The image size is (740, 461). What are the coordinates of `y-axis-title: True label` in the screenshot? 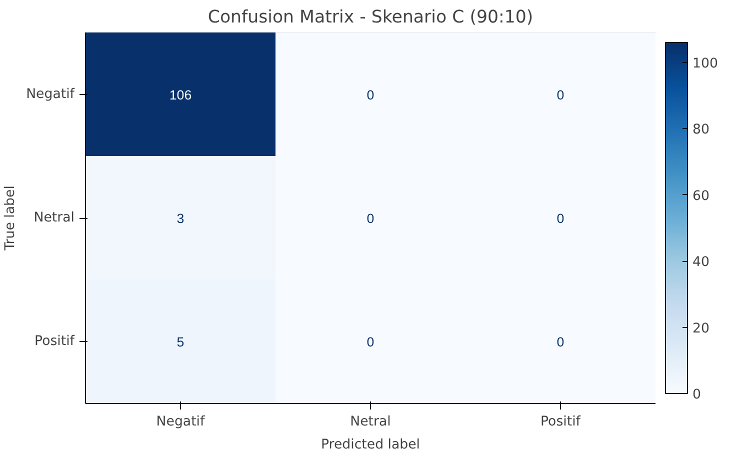 It's located at (10, 219).